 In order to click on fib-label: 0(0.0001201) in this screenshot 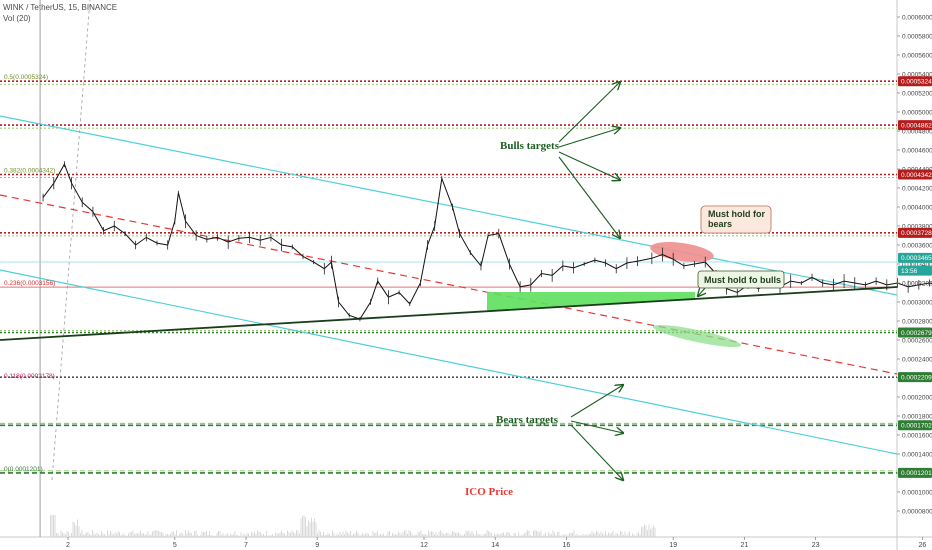, I will do `click(23, 469)`.